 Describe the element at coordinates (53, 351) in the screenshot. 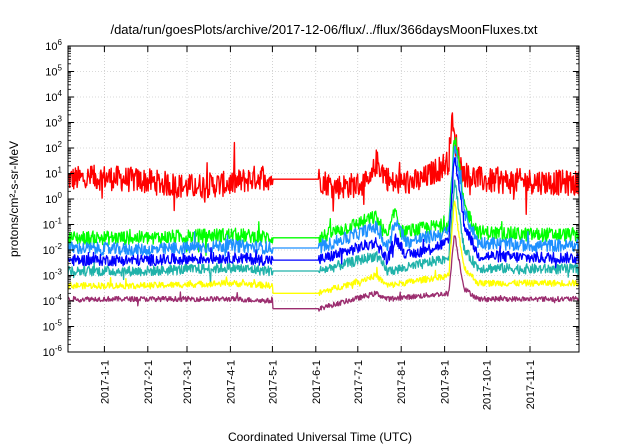

I see `y-tick-label: 10⁻⁶` at that location.